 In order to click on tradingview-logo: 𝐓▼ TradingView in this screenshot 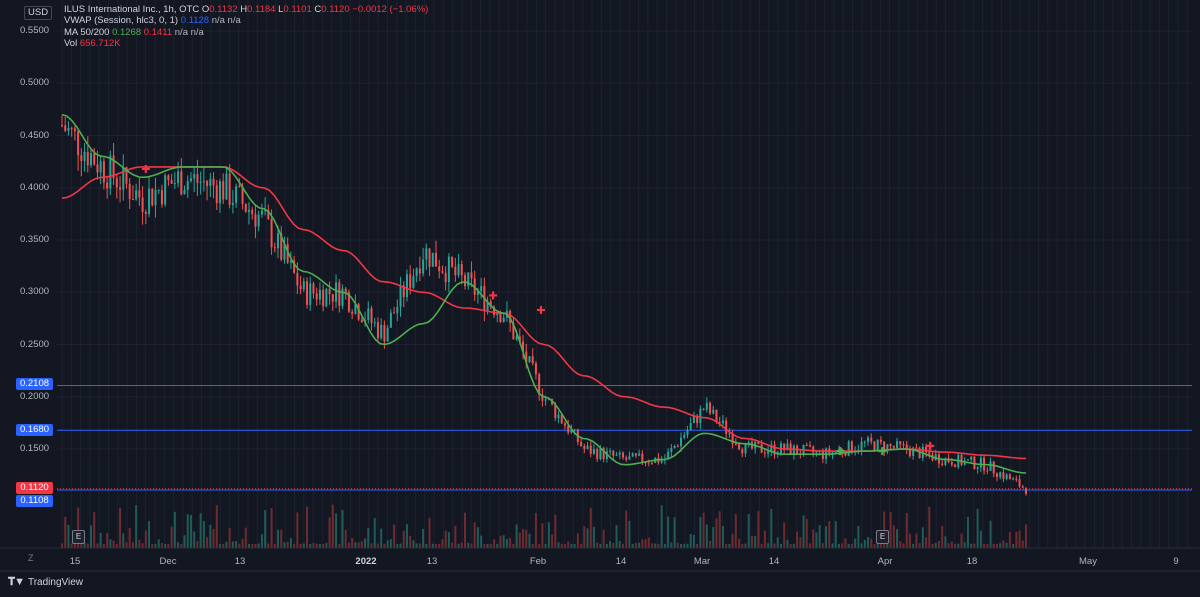, I will do `click(45, 582)`.